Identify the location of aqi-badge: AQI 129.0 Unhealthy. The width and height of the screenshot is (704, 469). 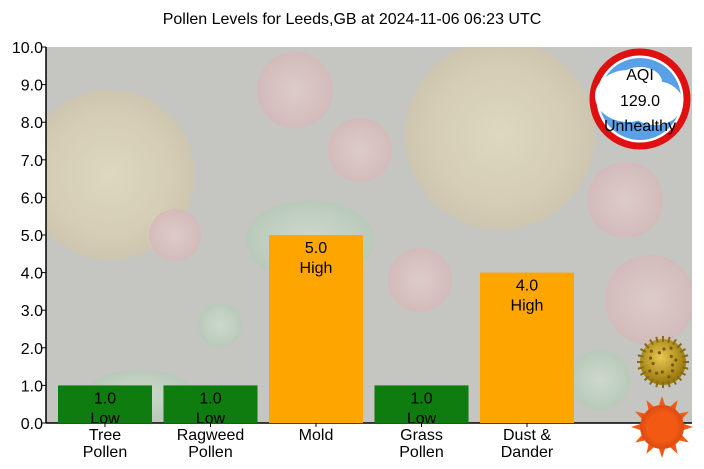
(640, 99).